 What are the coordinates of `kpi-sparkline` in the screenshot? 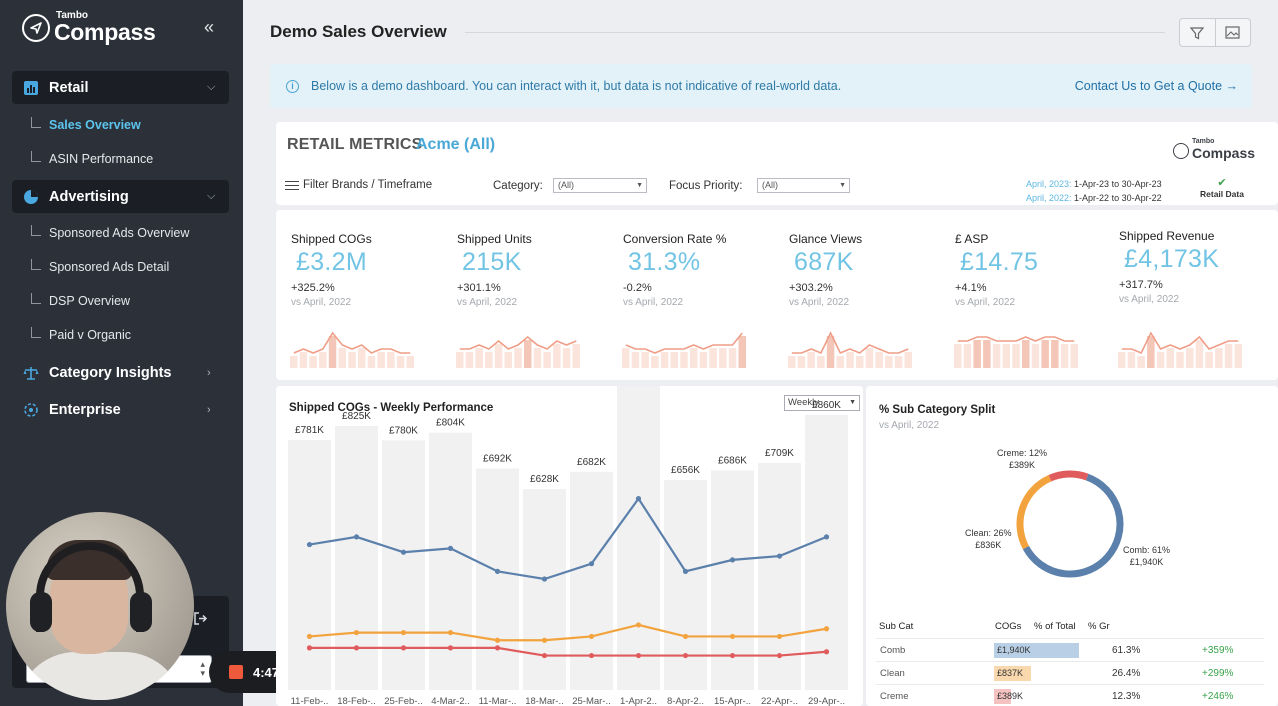 It's located at (1016, 352).